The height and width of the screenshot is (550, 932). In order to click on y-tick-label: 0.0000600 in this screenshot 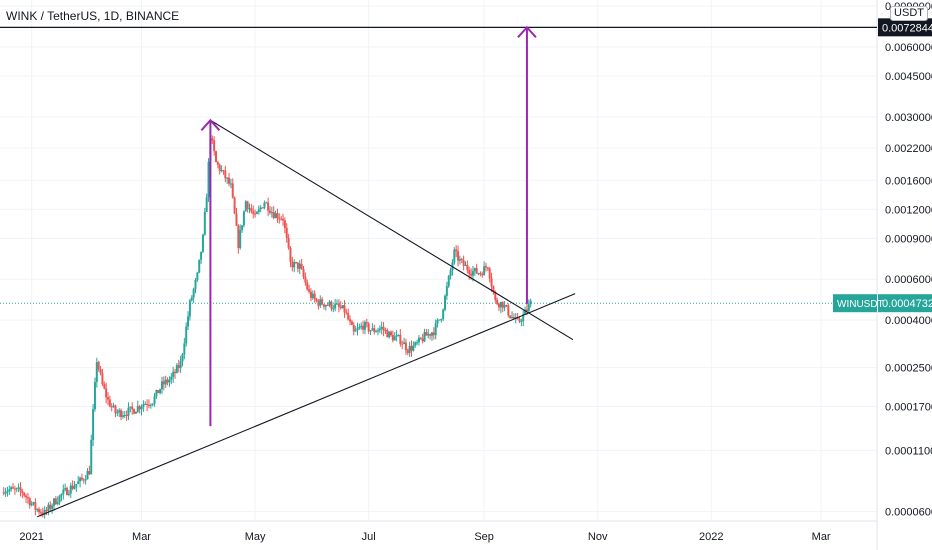, I will do `click(908, 513)`.